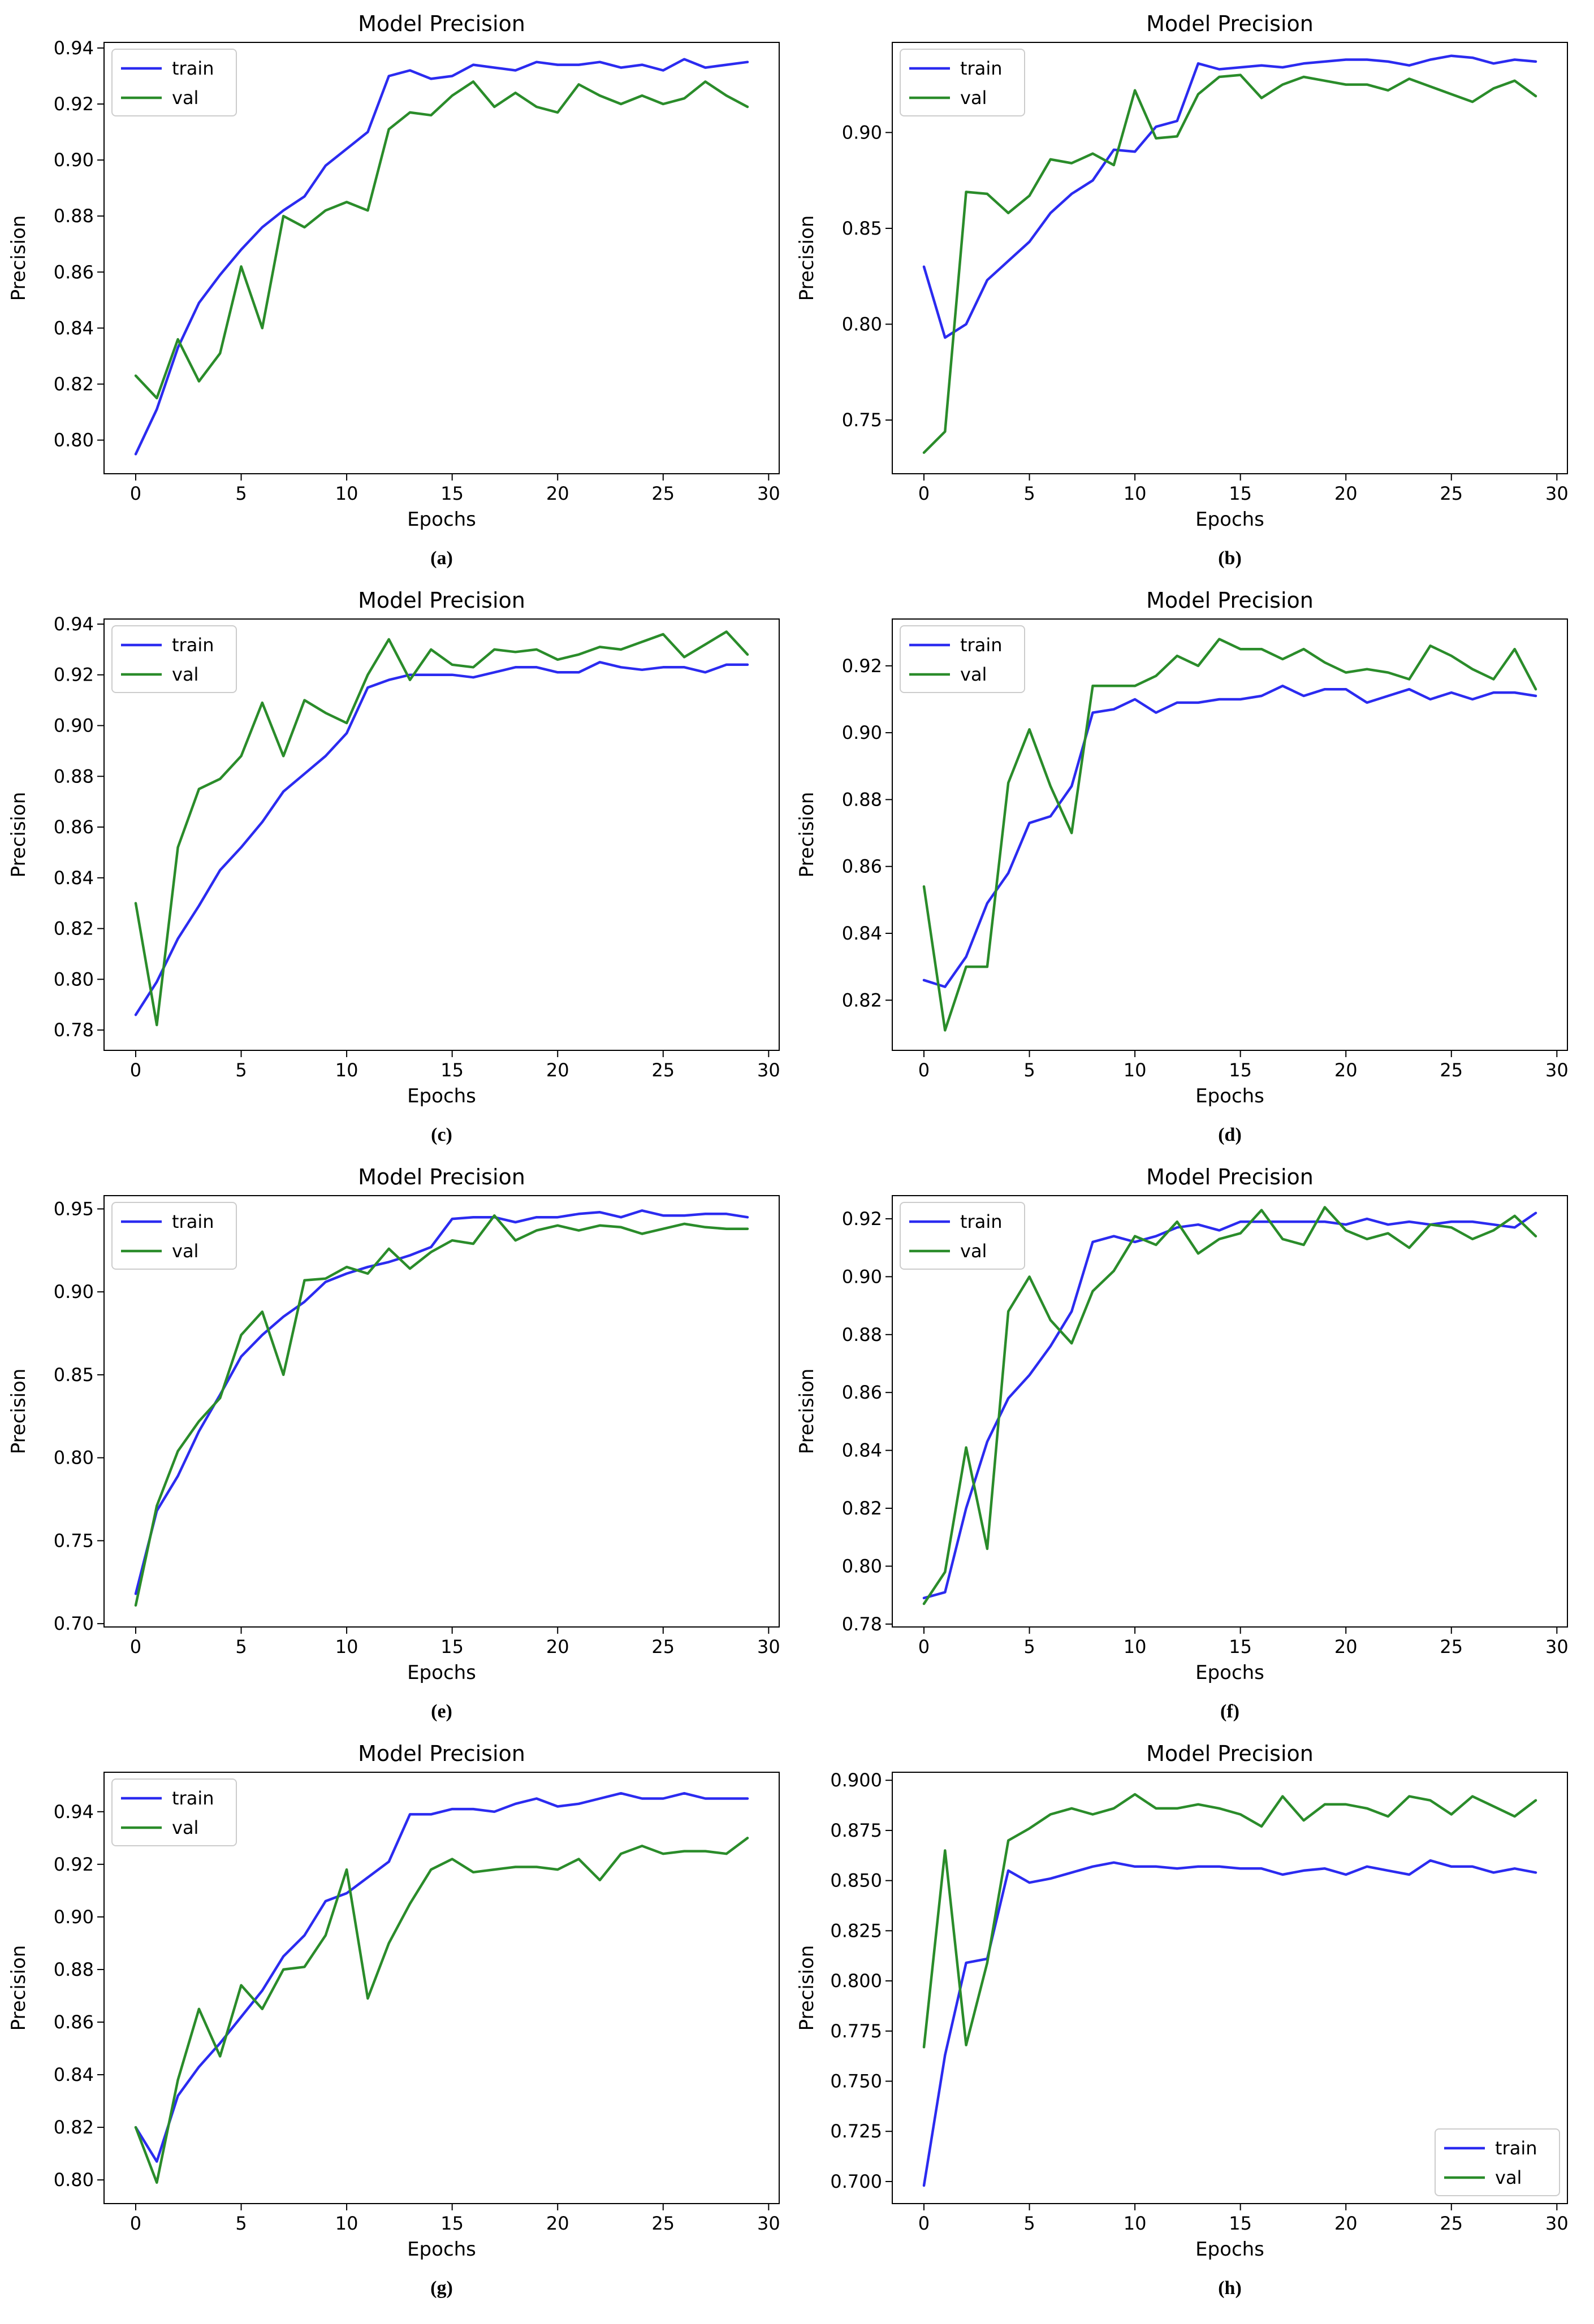 The width and height of the screenshot is (1594, 2324). Describe the element at coordinates (1230, 1134) in the screenshot. I see `panel-caption: (d)` at that location.